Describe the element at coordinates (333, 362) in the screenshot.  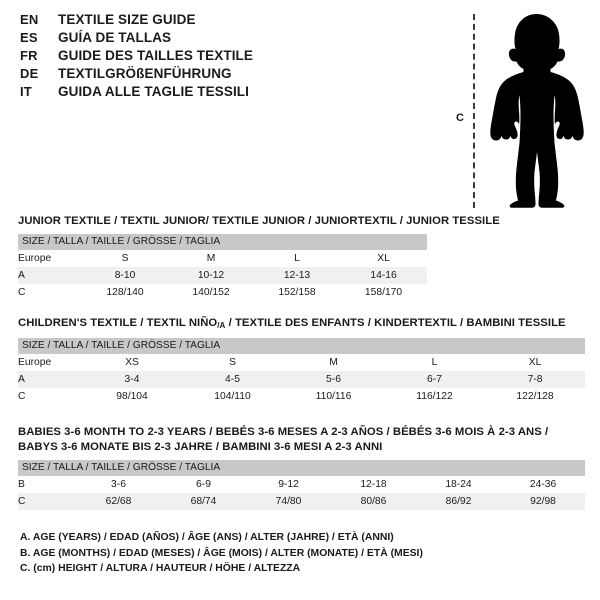
I see `childrens-size-m: M` at that location.